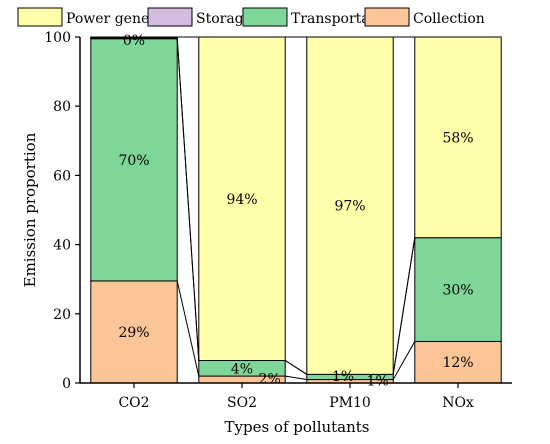 The height and width of the screenshot is (444, 550). What do you see at coordinates (62, 107) in the screenshot?
I see `y-tick-label-80: 80` at bounding box center [62, 107].